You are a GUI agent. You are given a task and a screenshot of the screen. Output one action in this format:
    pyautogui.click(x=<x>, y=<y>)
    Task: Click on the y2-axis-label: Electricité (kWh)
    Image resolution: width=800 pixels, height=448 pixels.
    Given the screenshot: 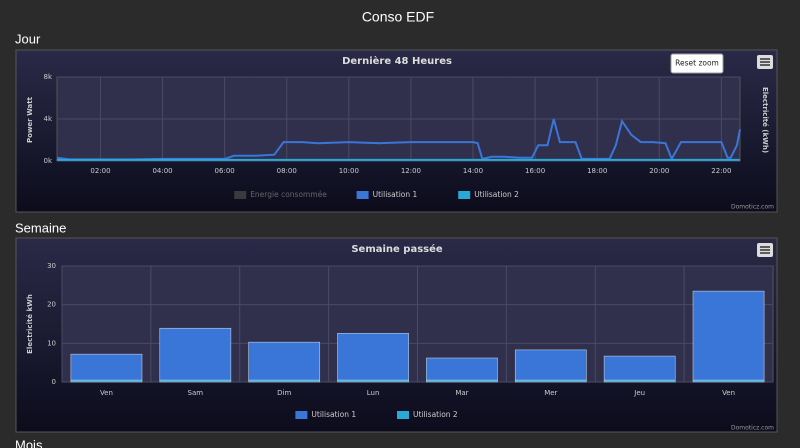 What is the action you would take?
    pyautogui.click(x=765, y=120)
    